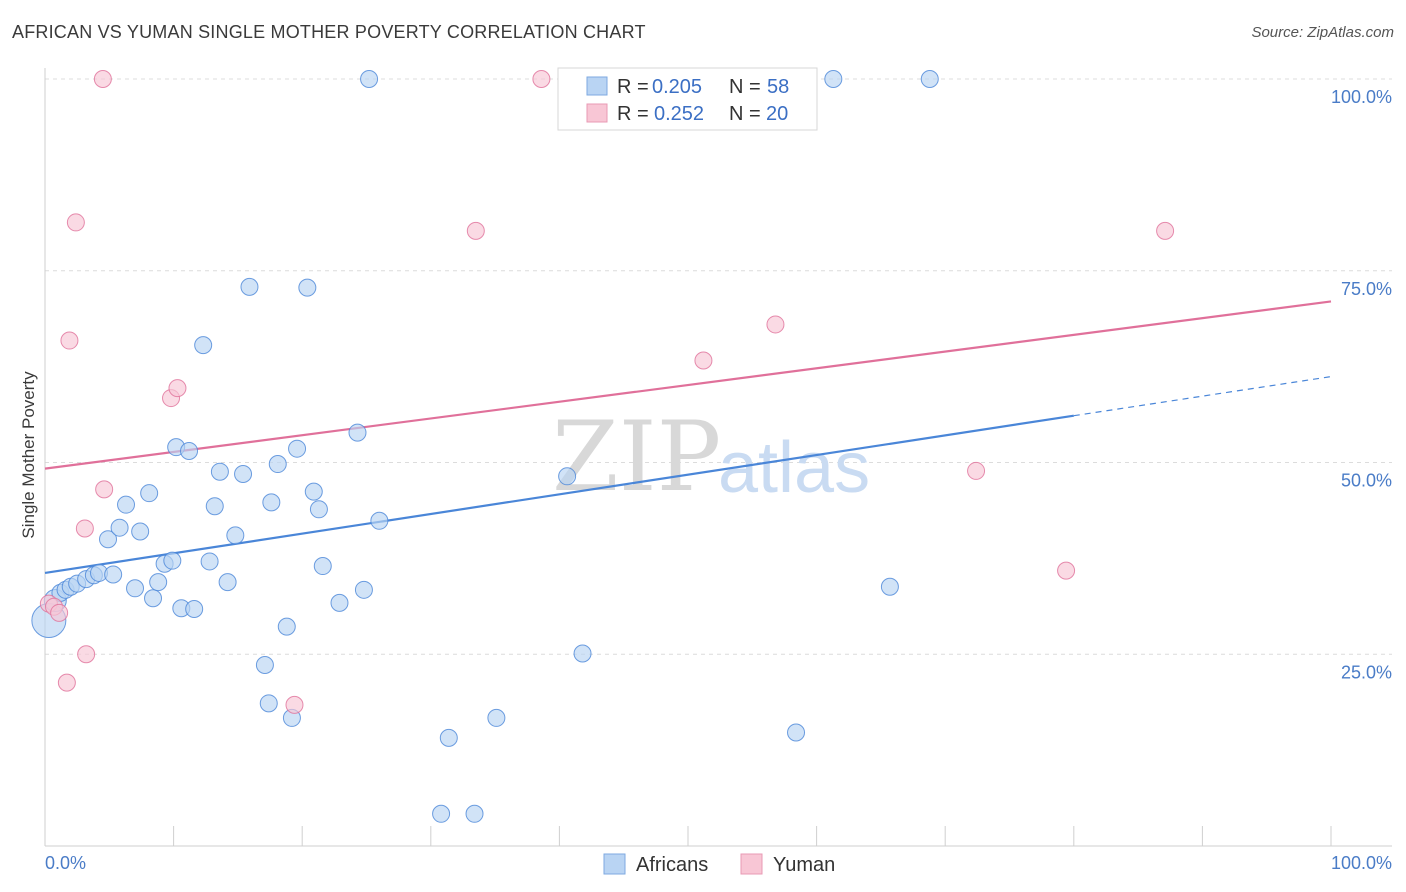 The width and height of the screenshot is (1406, 892). Describe the element at coordinates (804, 865) in the screenshot. I see `bottom-legend-yuman: Yuman` at that location.